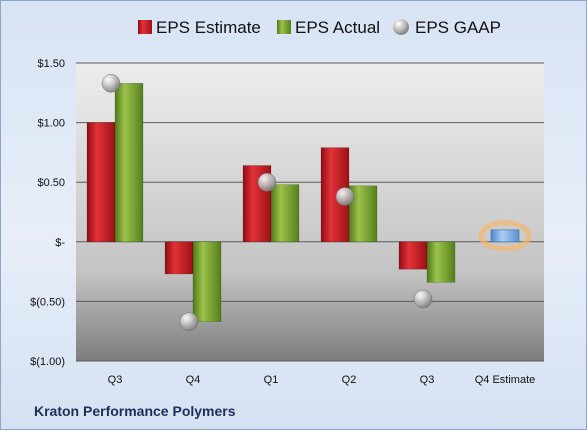  Describe the element at coordinates (193, 380) in the screenshot. I see `x-tick-label: Q4` at that location.